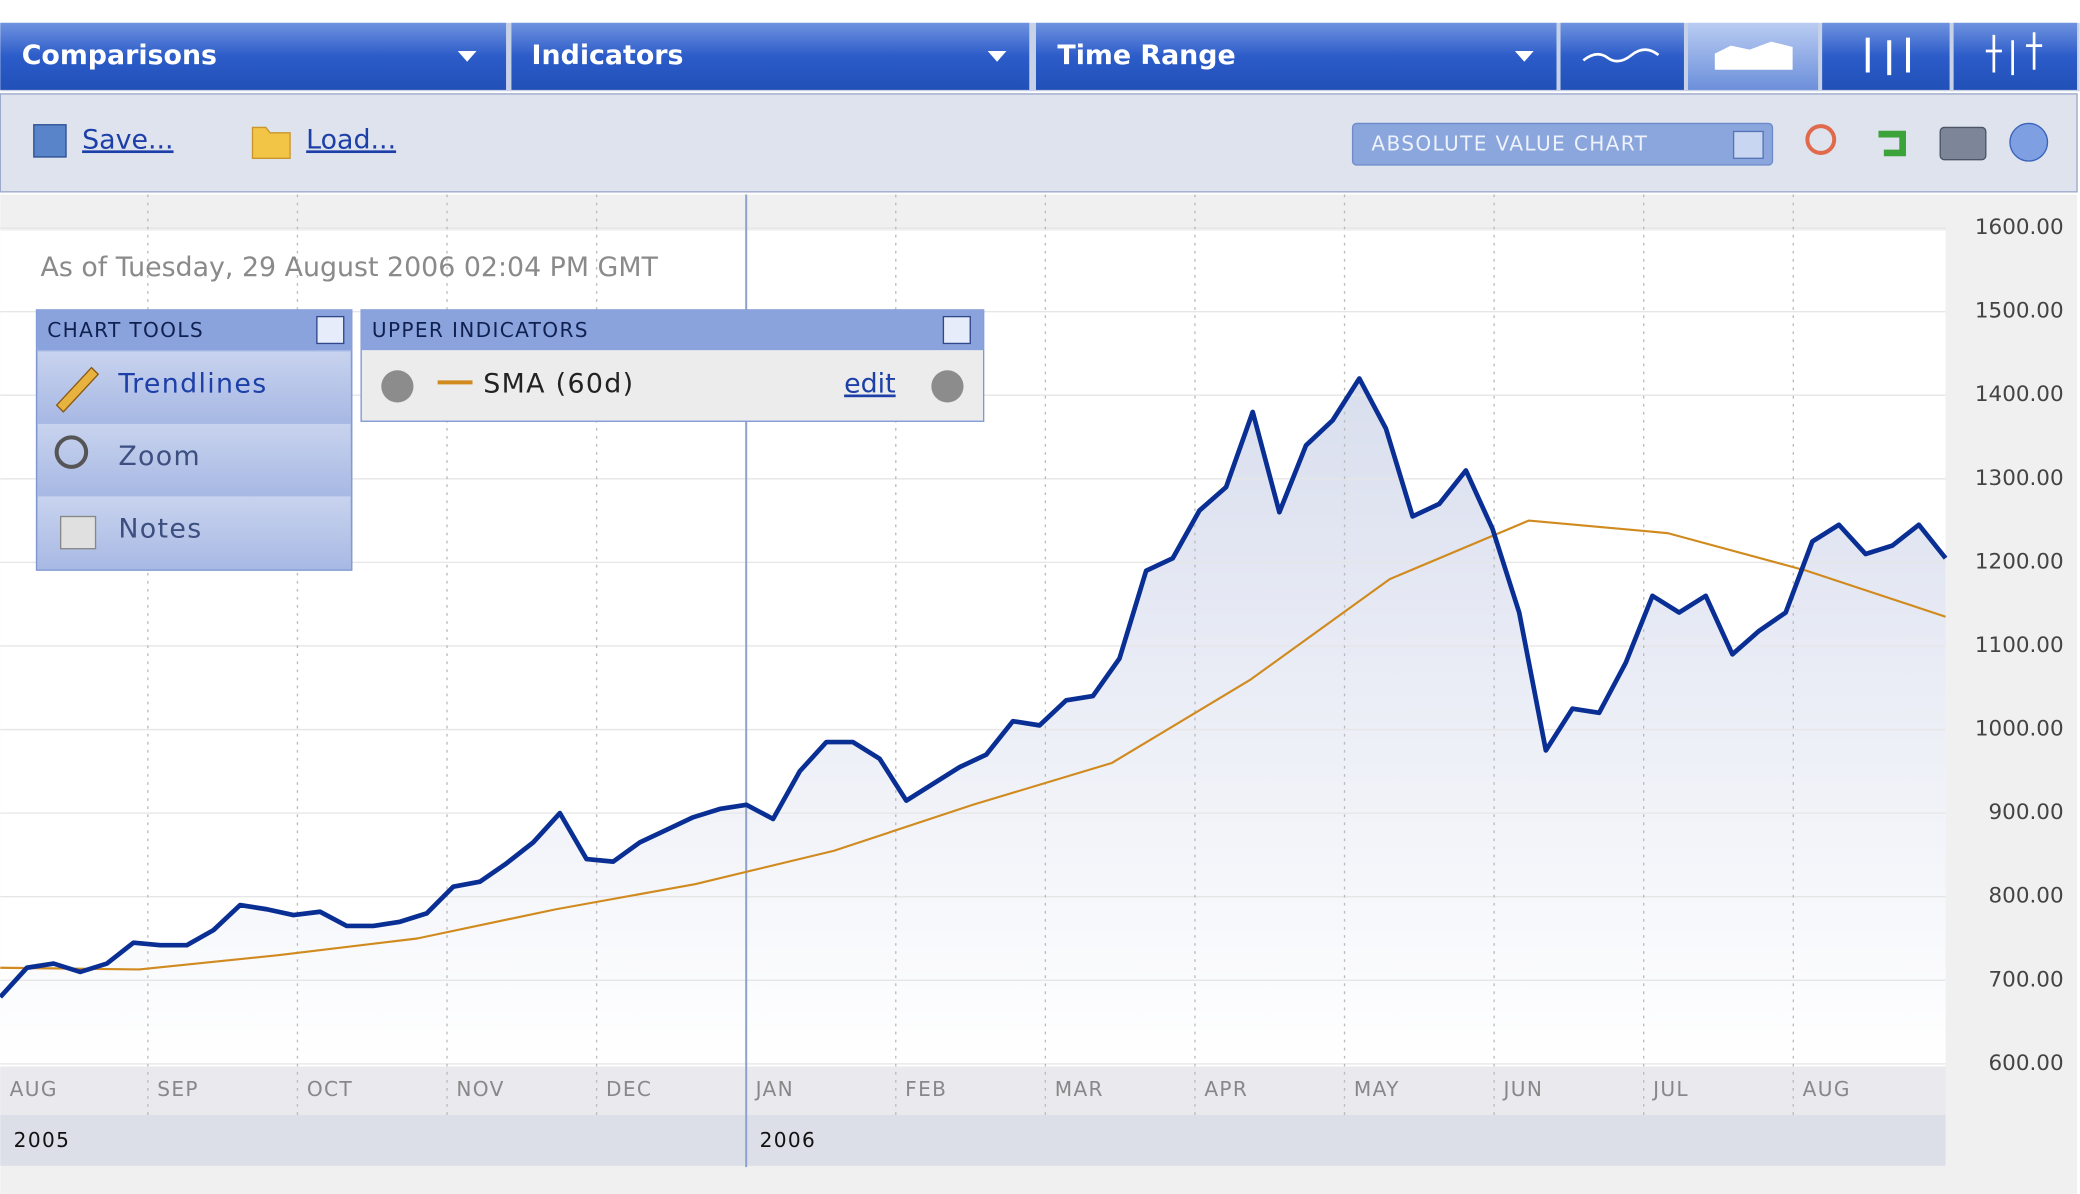  What do you see at coordinates (1748, 144) in the screenshot?
I see `chart-mode-arrow` at bounding box center [1748, 144].